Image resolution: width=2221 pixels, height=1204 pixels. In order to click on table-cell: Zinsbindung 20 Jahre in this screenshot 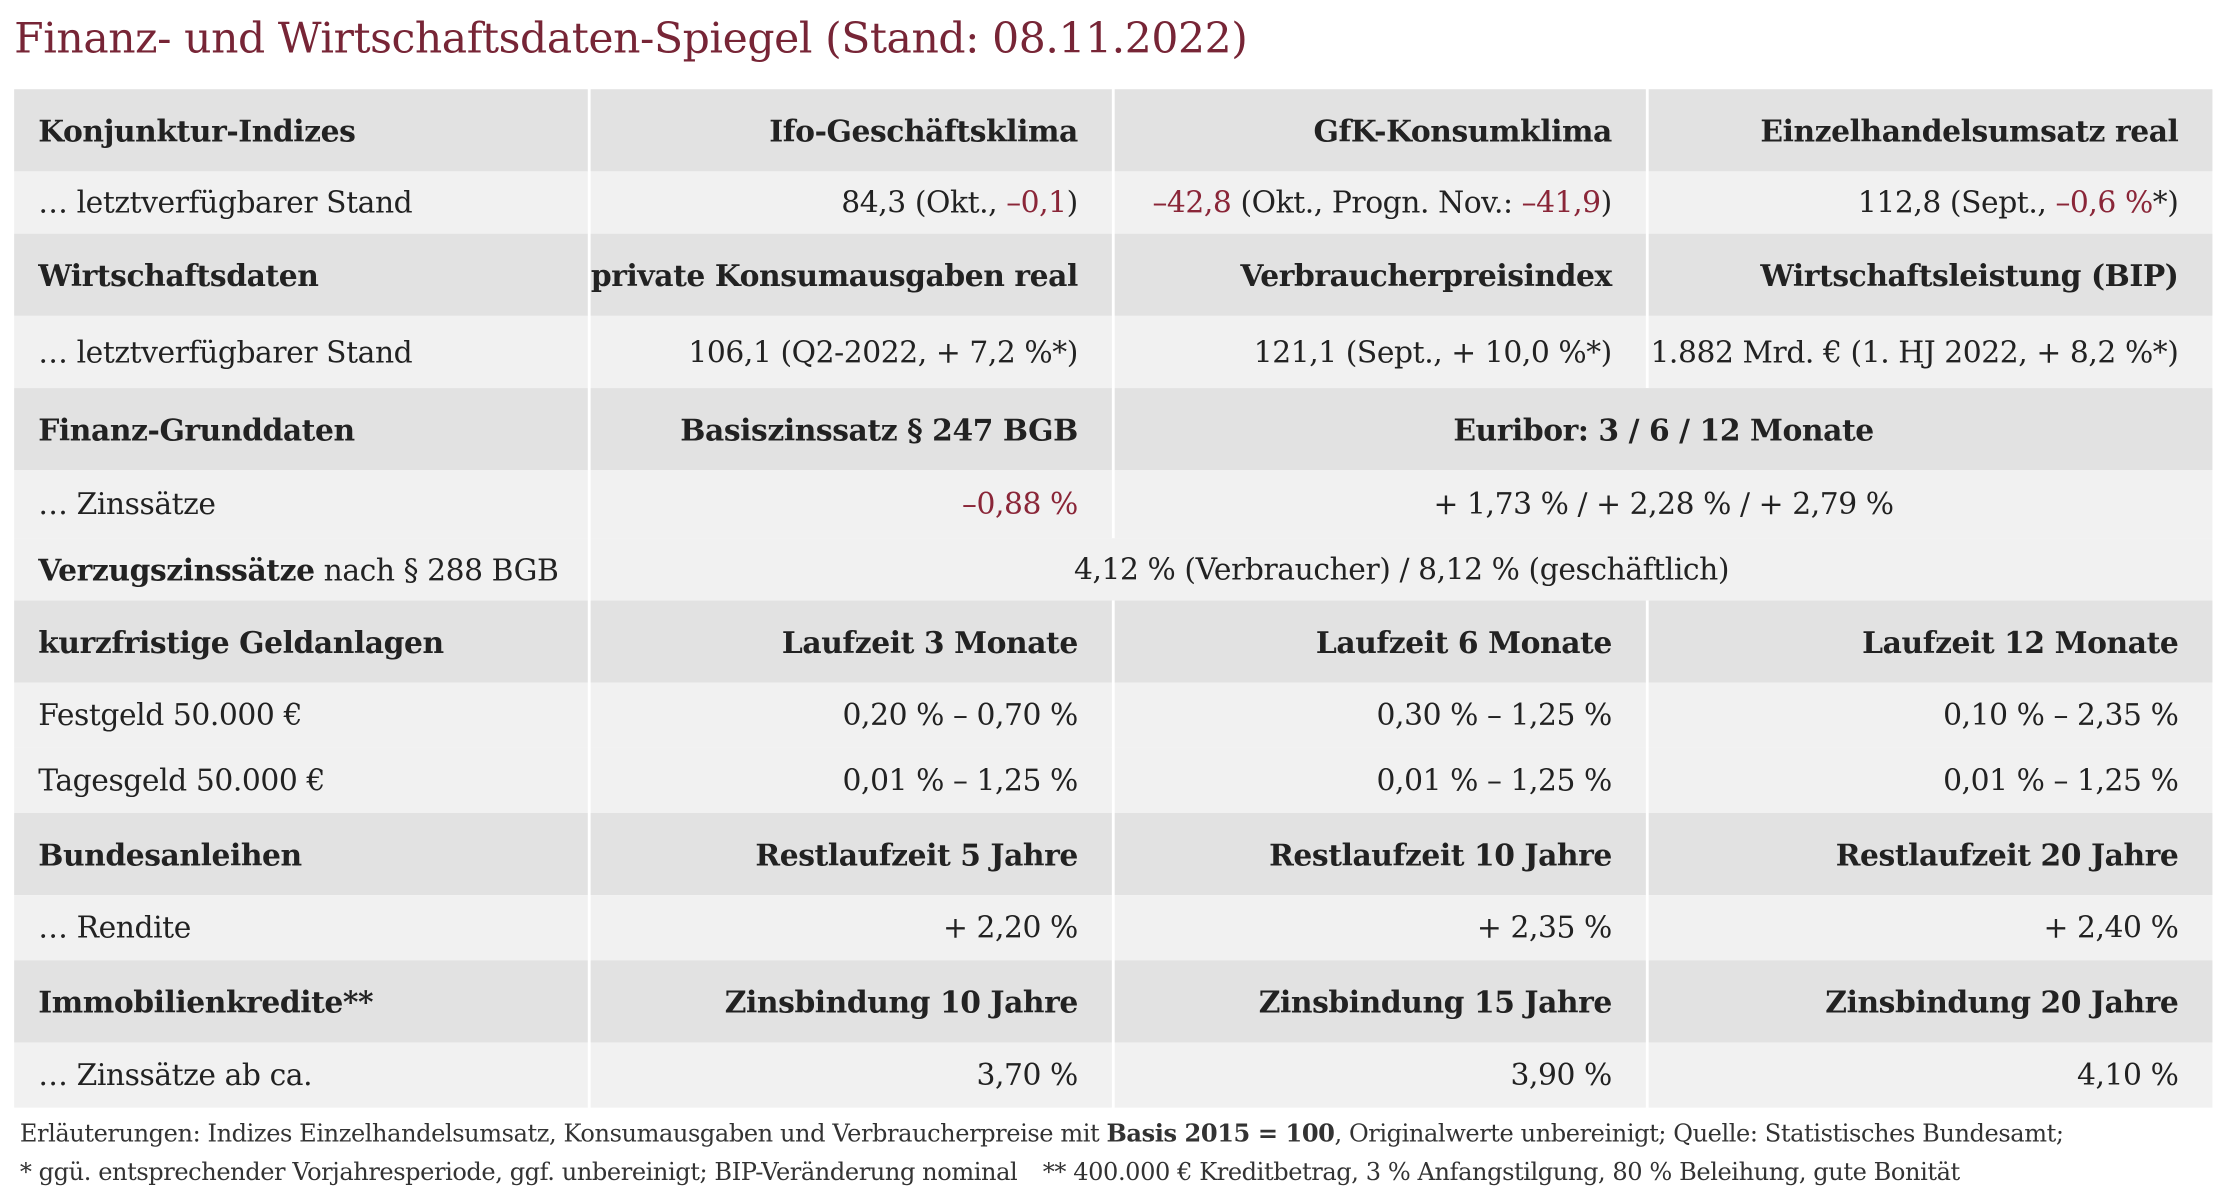, I will do `click(1930, 1001)`.